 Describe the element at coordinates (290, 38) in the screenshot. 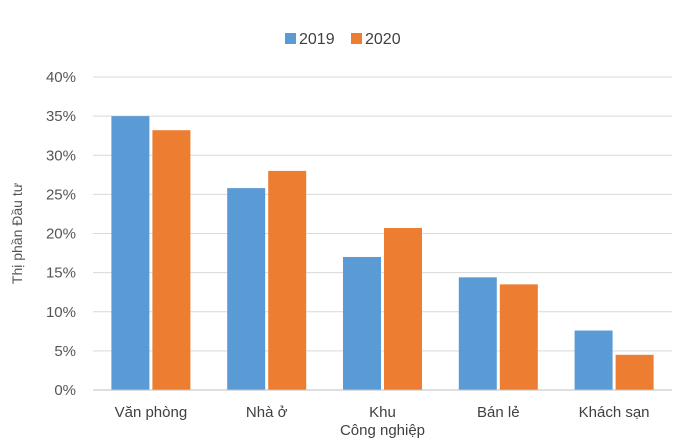

I see `legend-swatch-2019` at that location.